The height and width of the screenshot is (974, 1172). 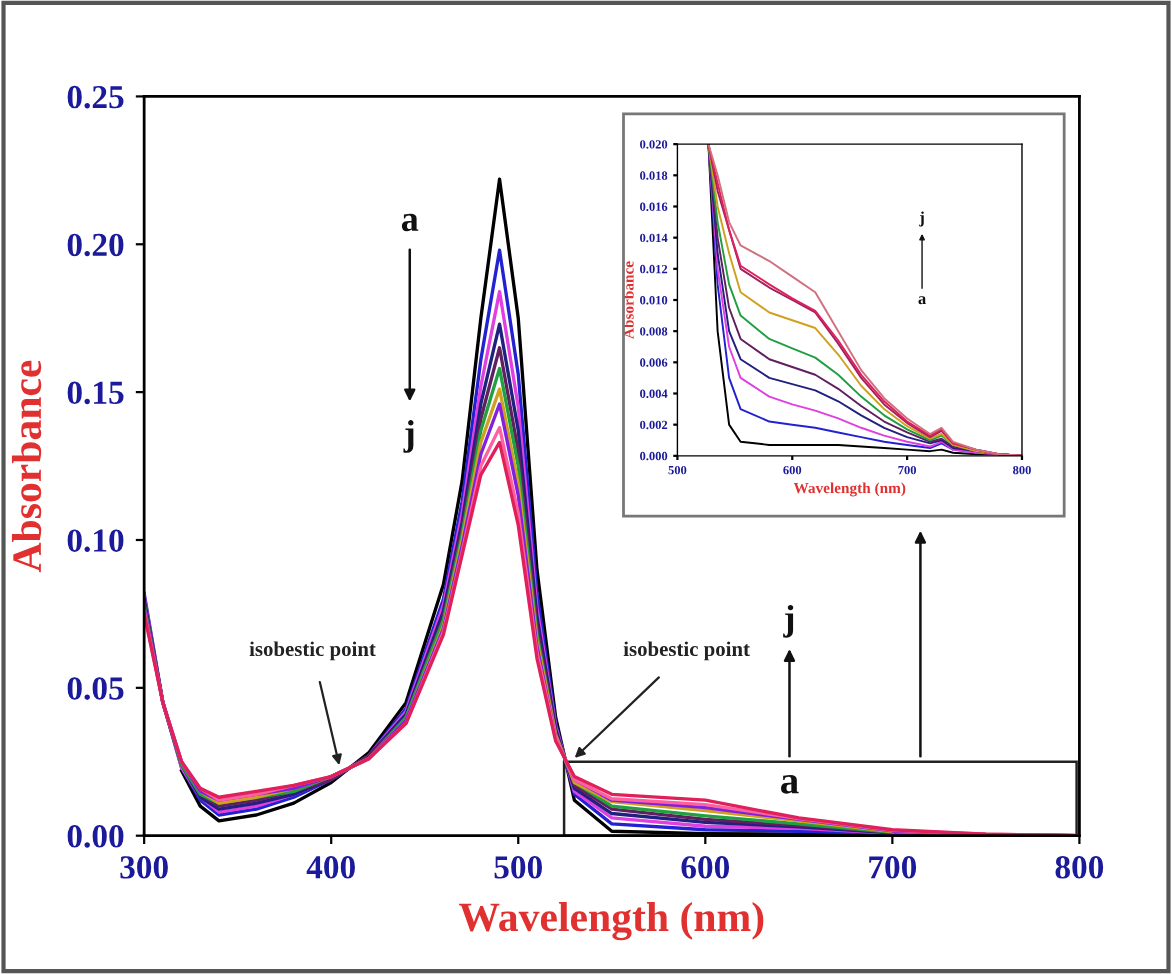 I want to click on x-tick-label: 300, so click(x=144, y=867).